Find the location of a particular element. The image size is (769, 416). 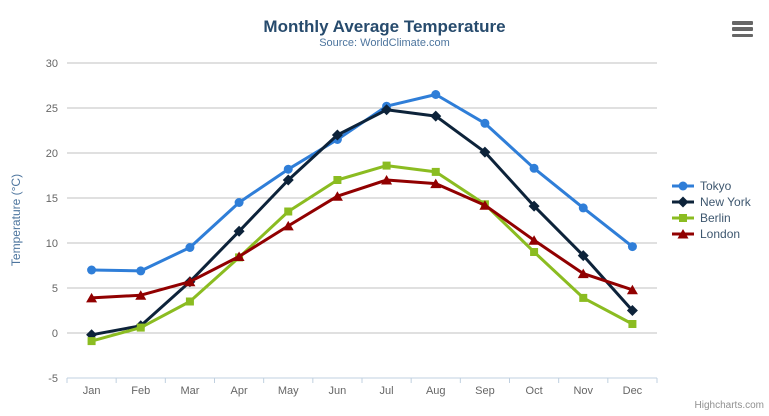

chart-legend: Tokyo New York Berlin London is located at coordinates (711, 210).